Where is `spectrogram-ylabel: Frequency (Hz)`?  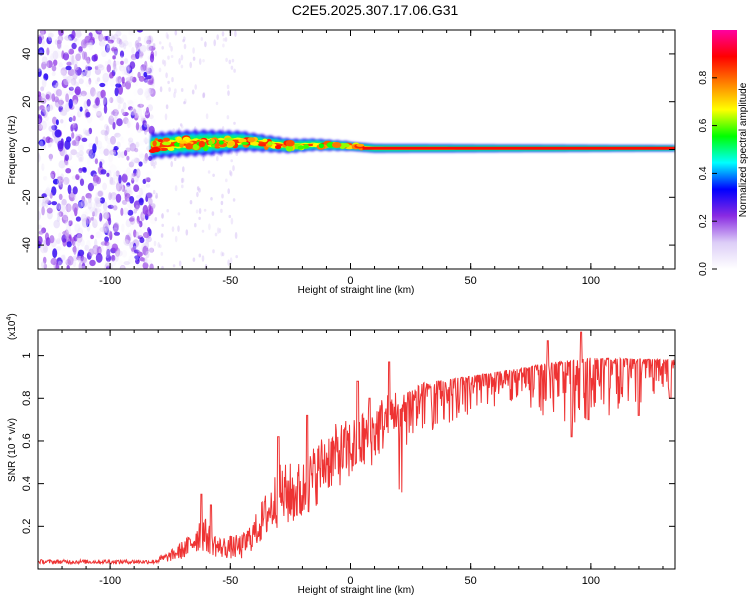
spectrogram-ylabel: Frequency (Hz) is located at coordinates (12, 150).